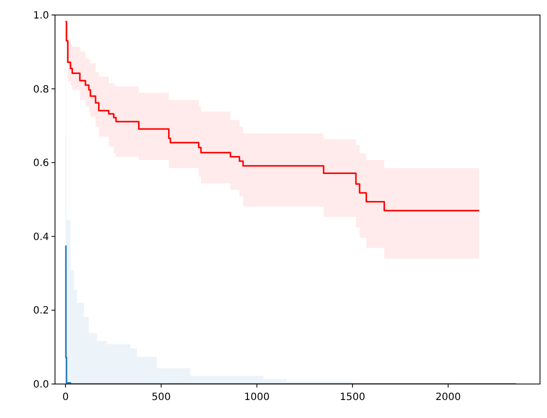  Describe the element at coordinates (41, 385) in the screenshot. I see `y-tick-label: 0.0` at that location.